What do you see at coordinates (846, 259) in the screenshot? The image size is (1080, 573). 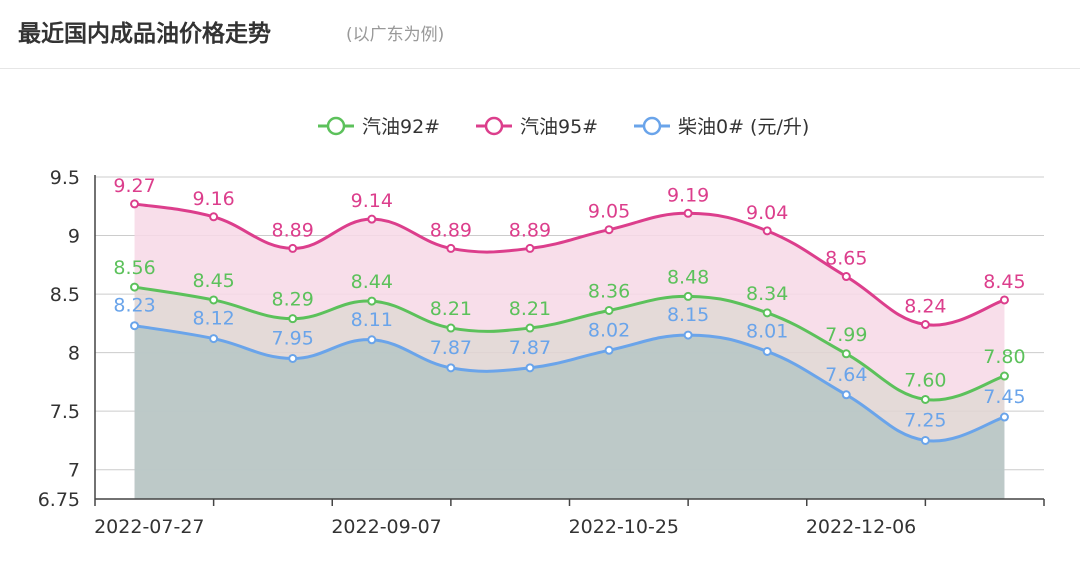 I see `data-label-gas95: 8.65` at bounding box center [846, 259].